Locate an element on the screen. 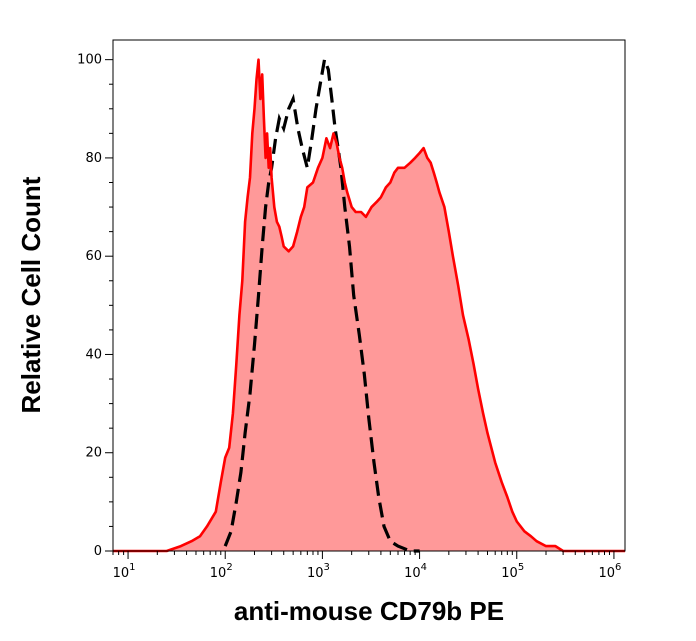 The width and height of the screenshot is (696, 641). y-tick-label: 60 is located at coordinates (93, 256).